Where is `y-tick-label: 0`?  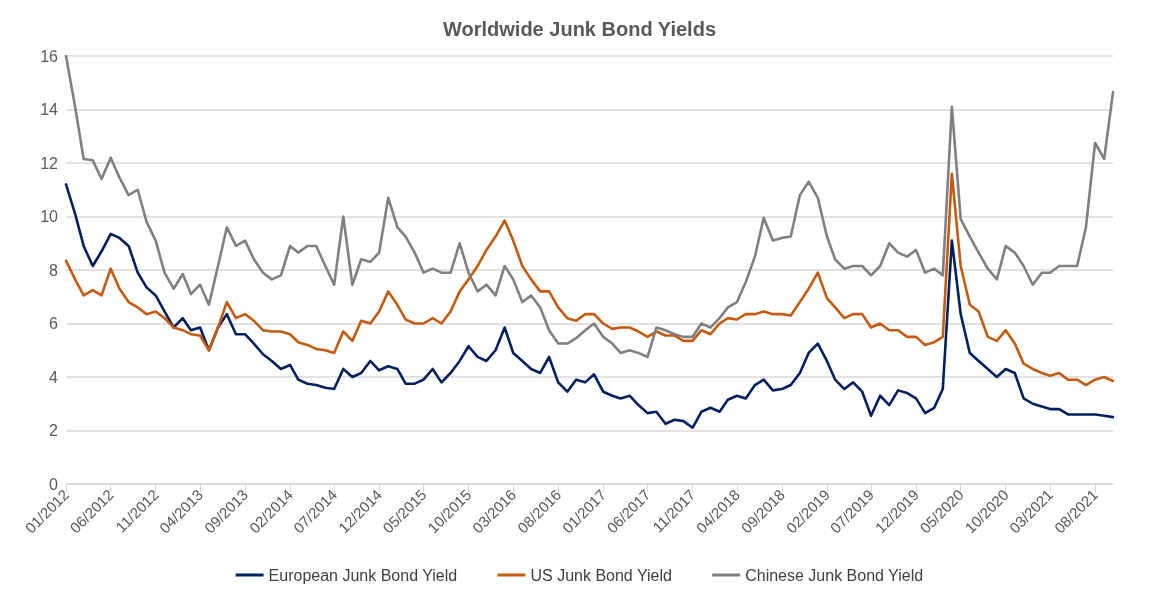 y-tick-label: 0 is located at coordinates (54, 484).